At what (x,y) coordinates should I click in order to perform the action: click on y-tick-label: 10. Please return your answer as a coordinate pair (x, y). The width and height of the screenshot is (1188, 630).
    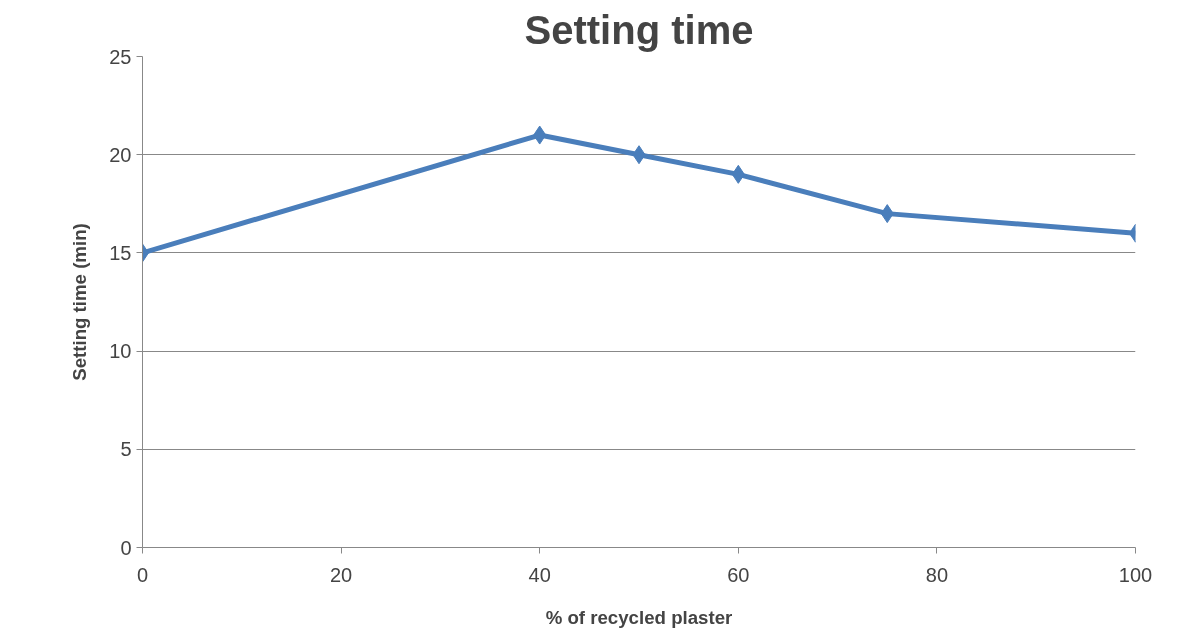
    Looking at the image, I should click on (120, 351).